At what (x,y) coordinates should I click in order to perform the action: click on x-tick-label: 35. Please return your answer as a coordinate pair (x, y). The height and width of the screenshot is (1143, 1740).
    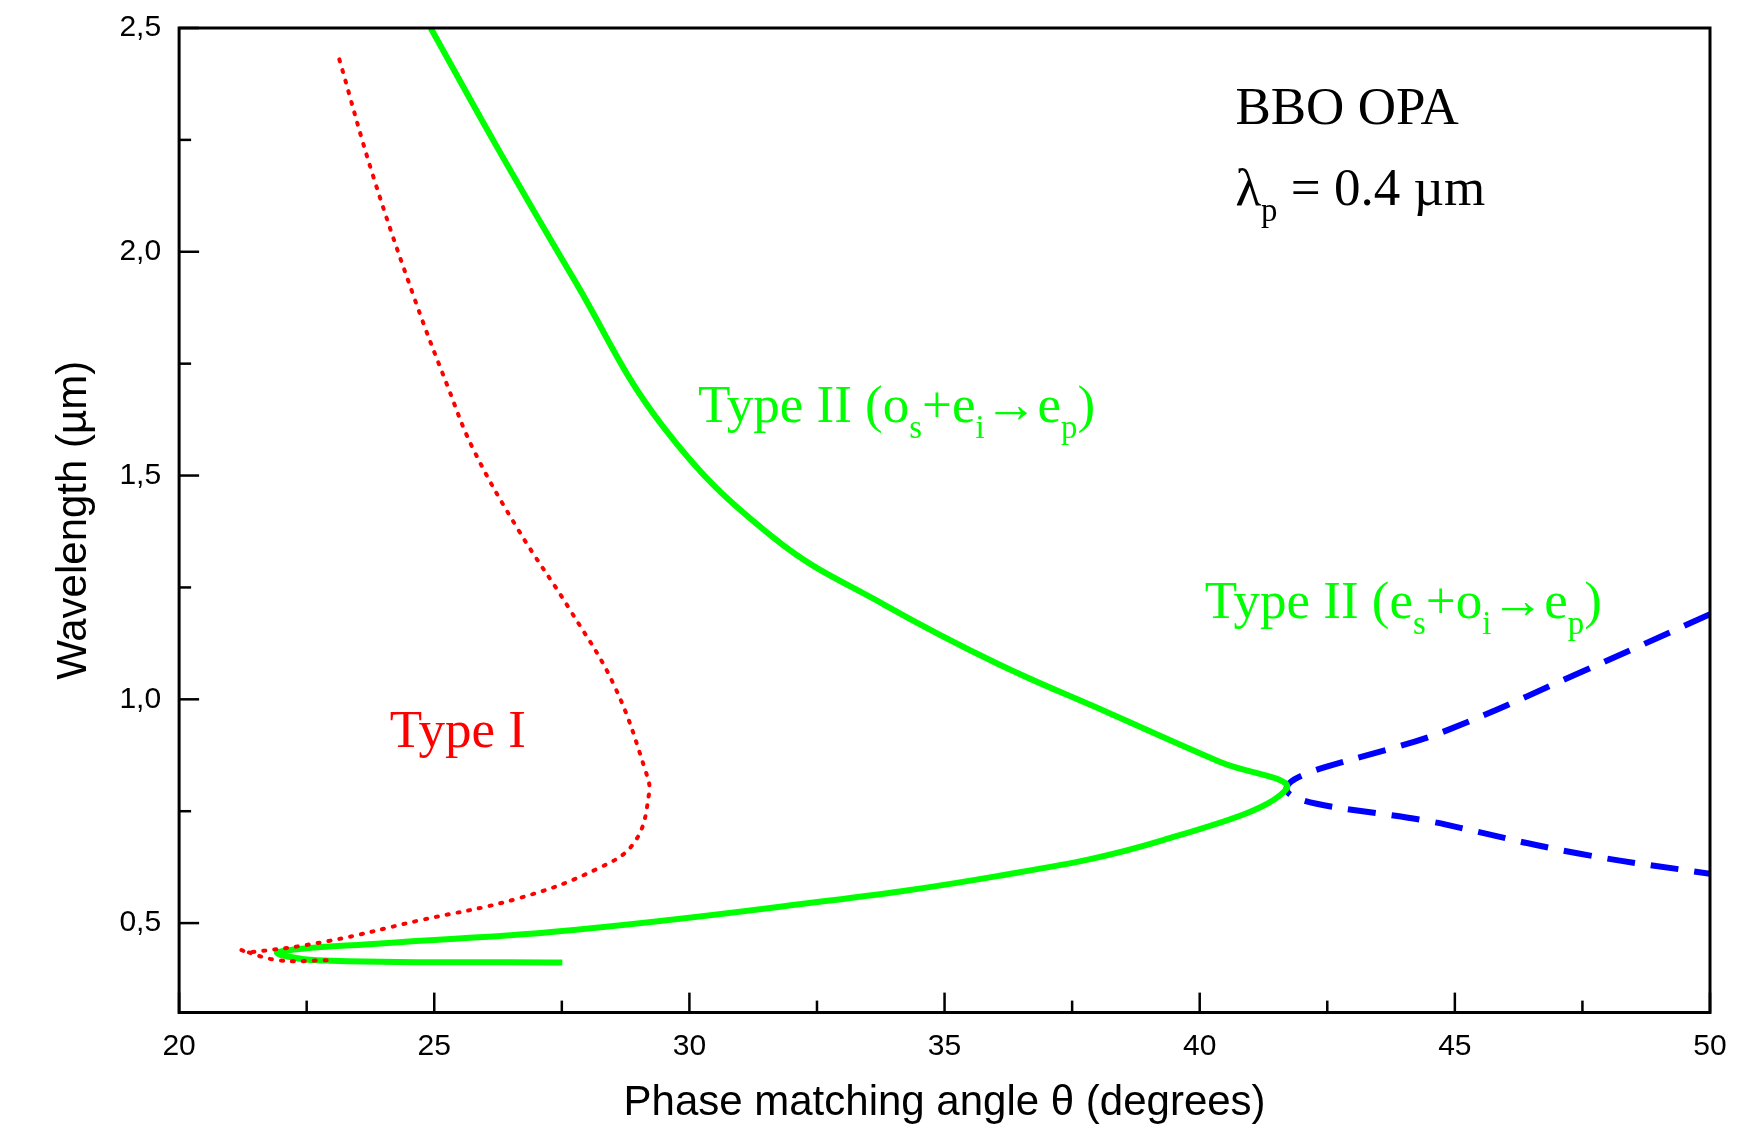
    Looking at the image, I should click on (944, 1044).